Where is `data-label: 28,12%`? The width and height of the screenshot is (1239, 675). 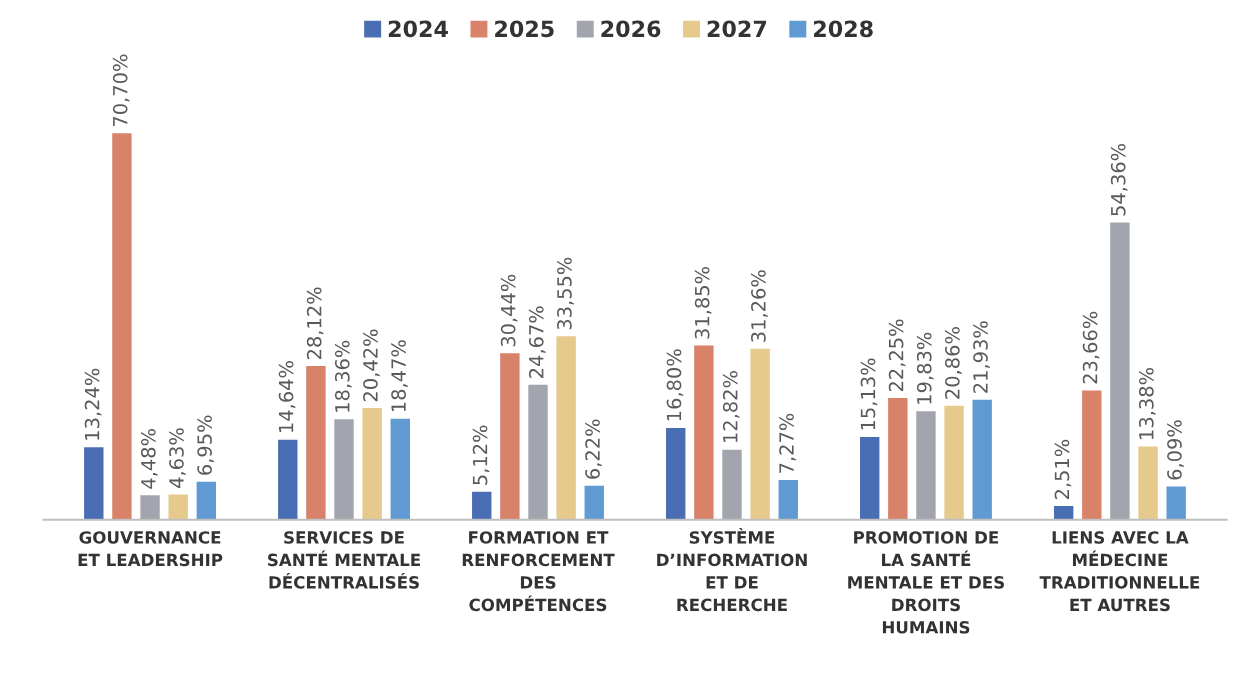 data-label: 28,12% is located at coordinates (315, 323).